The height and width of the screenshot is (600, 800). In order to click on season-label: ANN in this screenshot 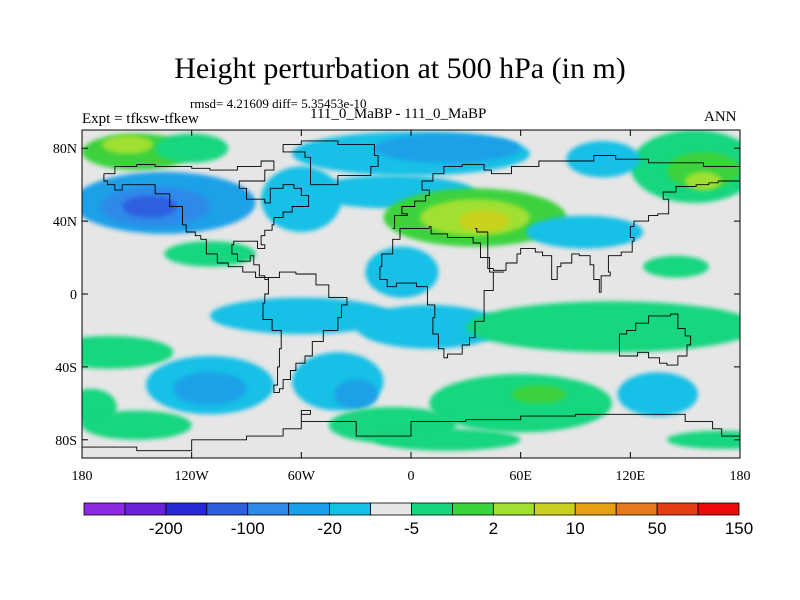, I will do `click(720, 117)`.